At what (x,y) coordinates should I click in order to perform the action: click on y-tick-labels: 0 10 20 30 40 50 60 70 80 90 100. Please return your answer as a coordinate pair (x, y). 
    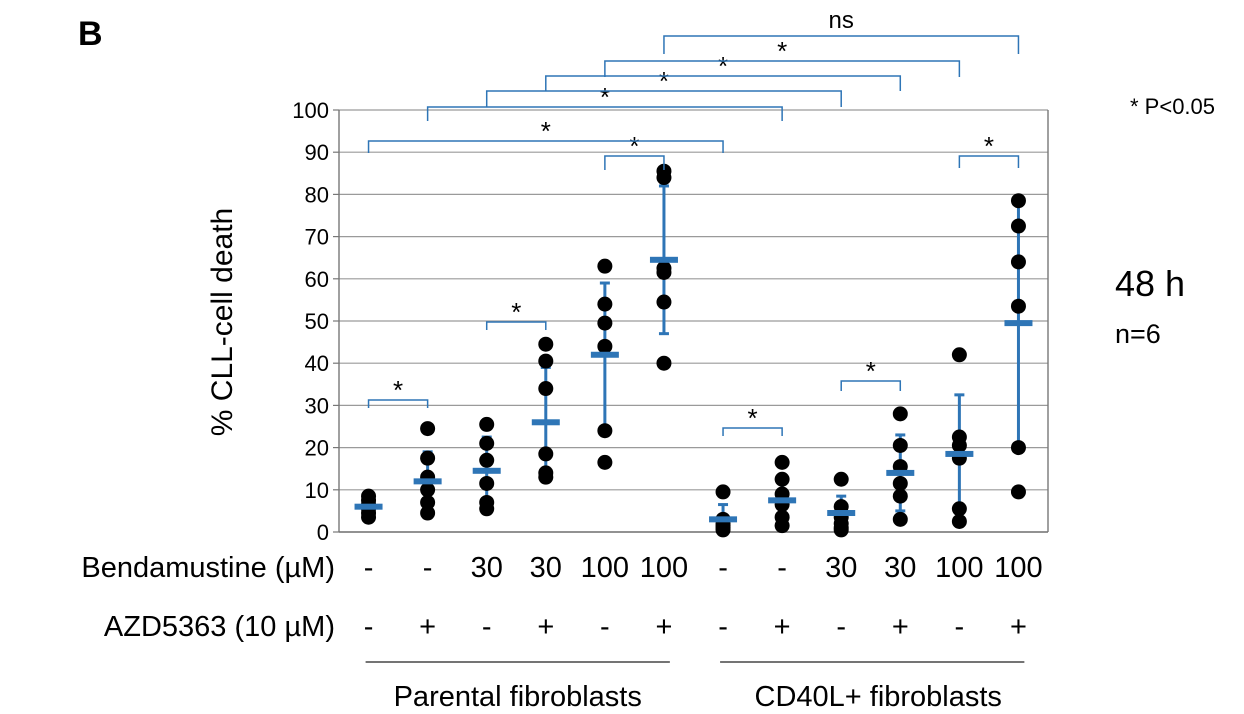
    Looking at the image, I should click on (310, 321).